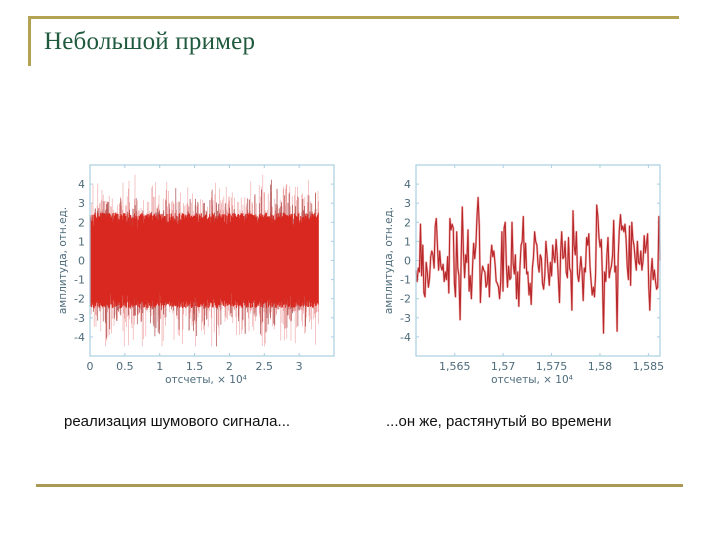 This screenshot has height=540, width=720. I want to click on slide-title: Небольшой пример, so click(150, 41).